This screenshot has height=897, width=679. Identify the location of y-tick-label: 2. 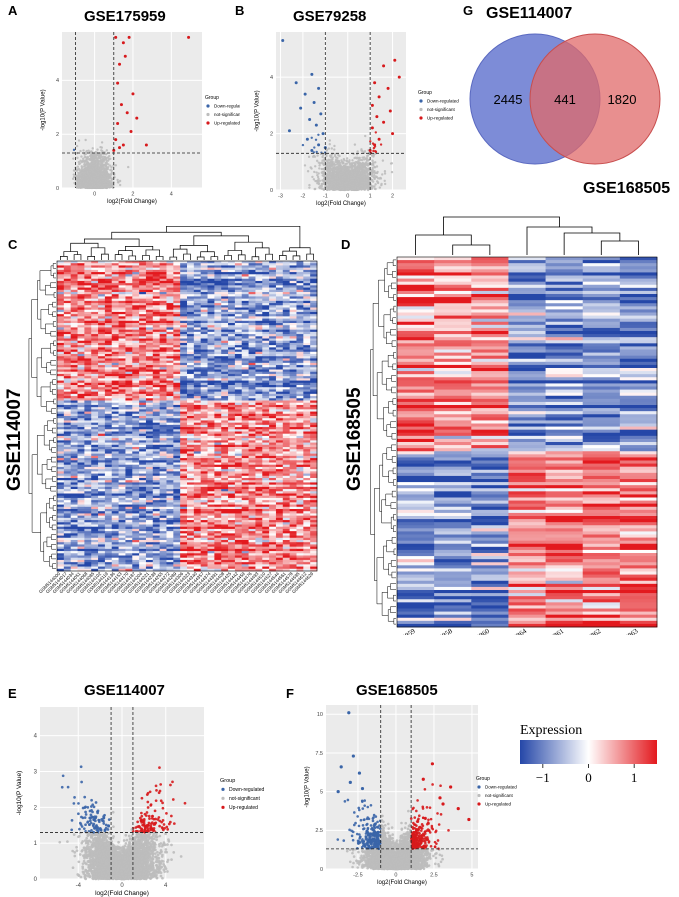
(57, 135).